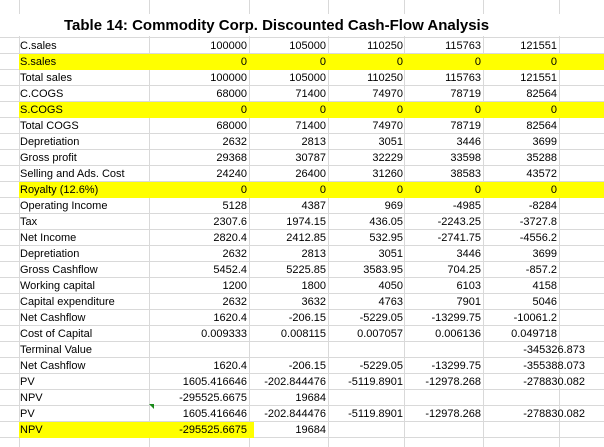  I want to click on value-cell: 29368, so click(231, 158).